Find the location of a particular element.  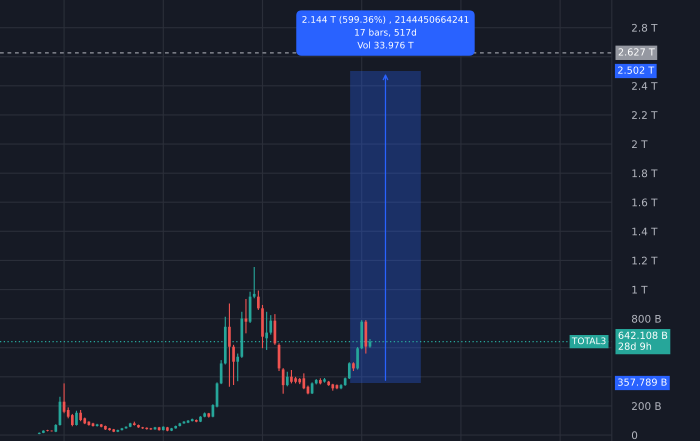

ref-line-label: 642.108 B 28d 9h is located at coordinates (643, 341).